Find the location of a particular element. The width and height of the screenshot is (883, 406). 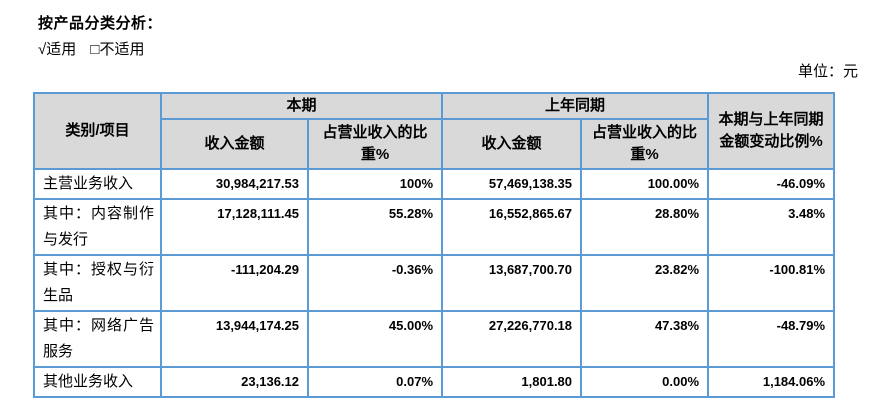

col-group-current-period: 本期 is located at coordinates (301, 106).